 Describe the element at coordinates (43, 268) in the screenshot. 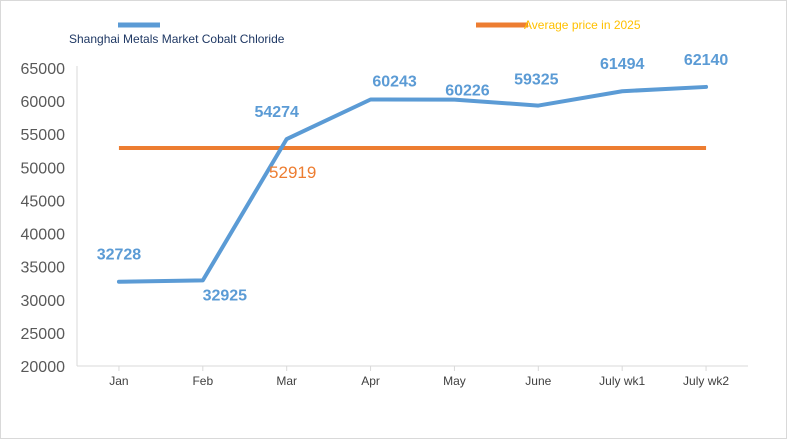

I see `y-tick-label: 35000` at that location.